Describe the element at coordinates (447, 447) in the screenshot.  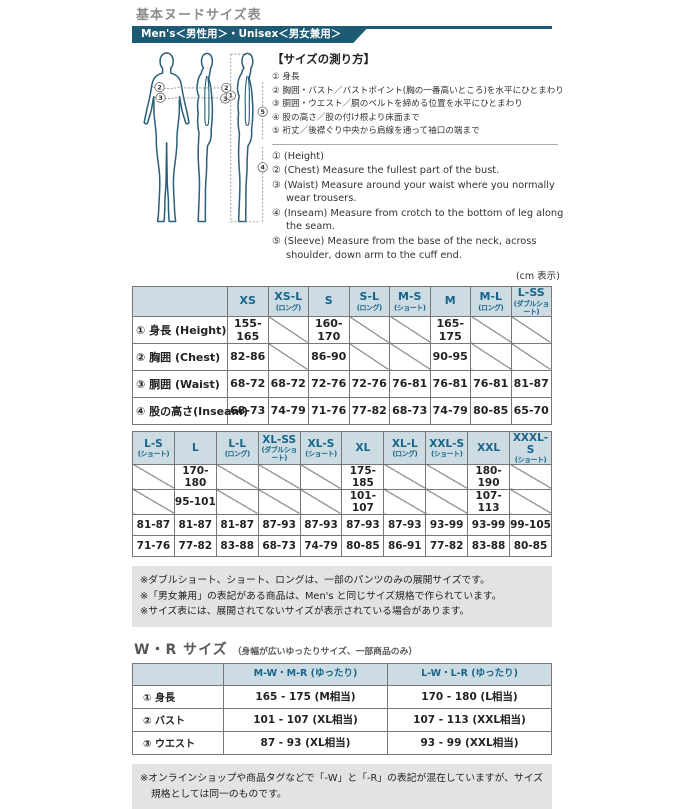
I see `column-header: XXL-S (ショート)` at that location.